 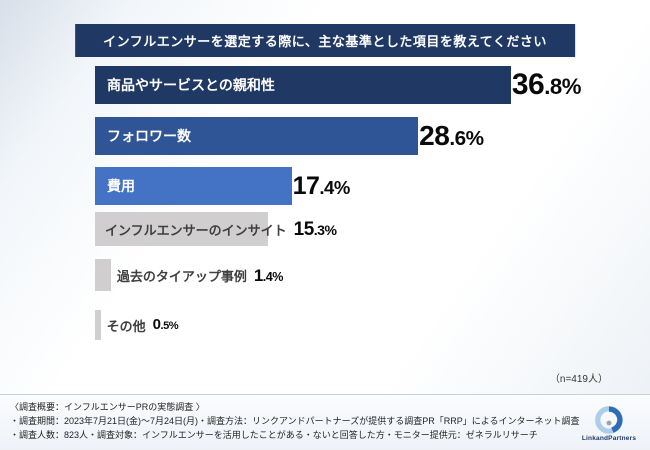 I want to click on bar-value: 28.6%, so click(x=451, y=135).